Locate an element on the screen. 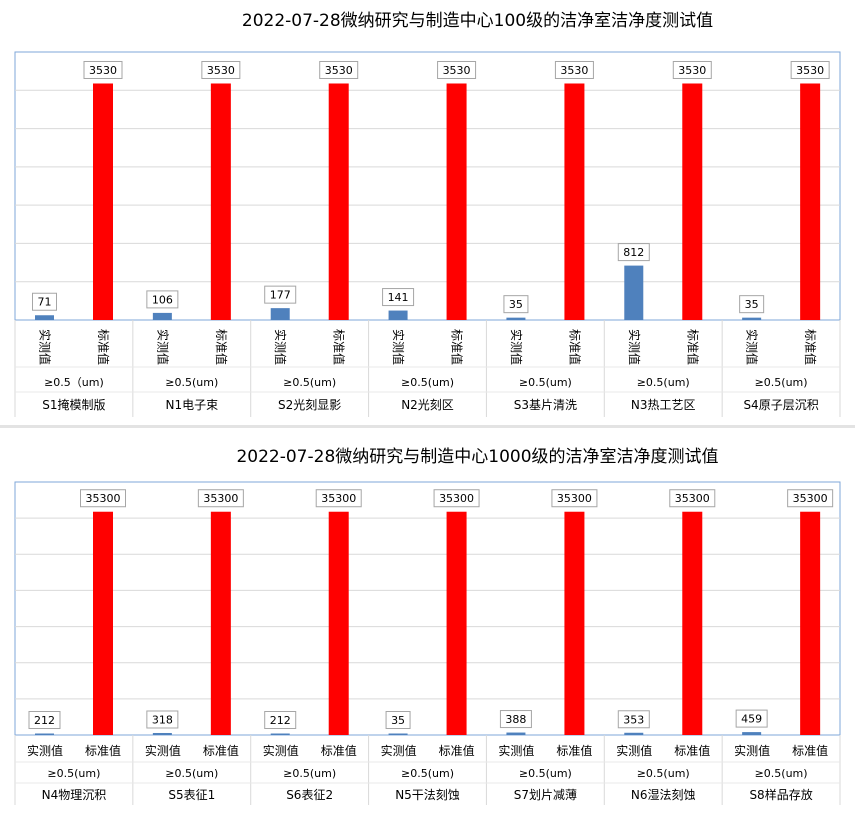  category-name: S2光刻显影 is located at coordinates (309, 405).